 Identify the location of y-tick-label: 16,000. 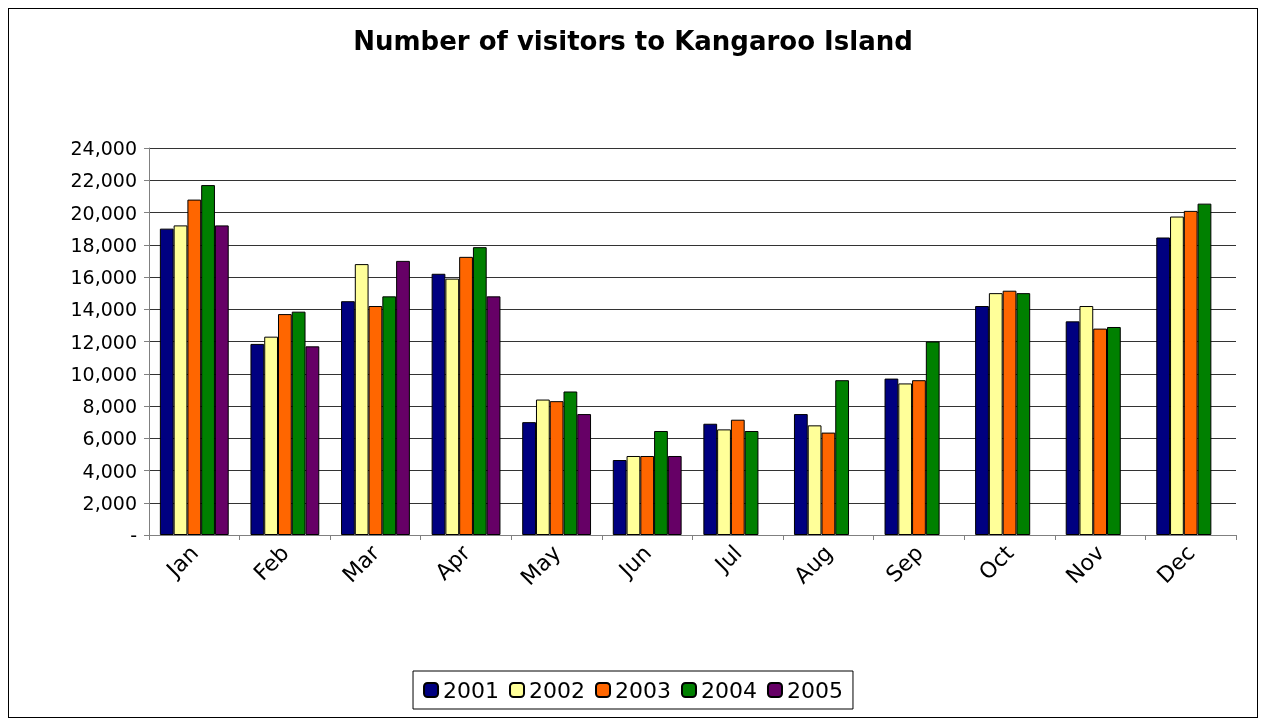
(103, 277).